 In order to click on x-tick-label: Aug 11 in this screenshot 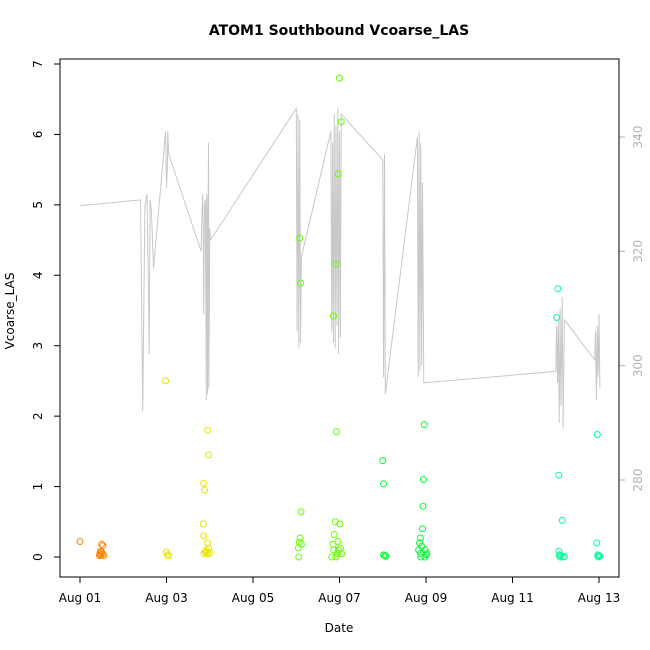, I will do `click(512, 598)`.